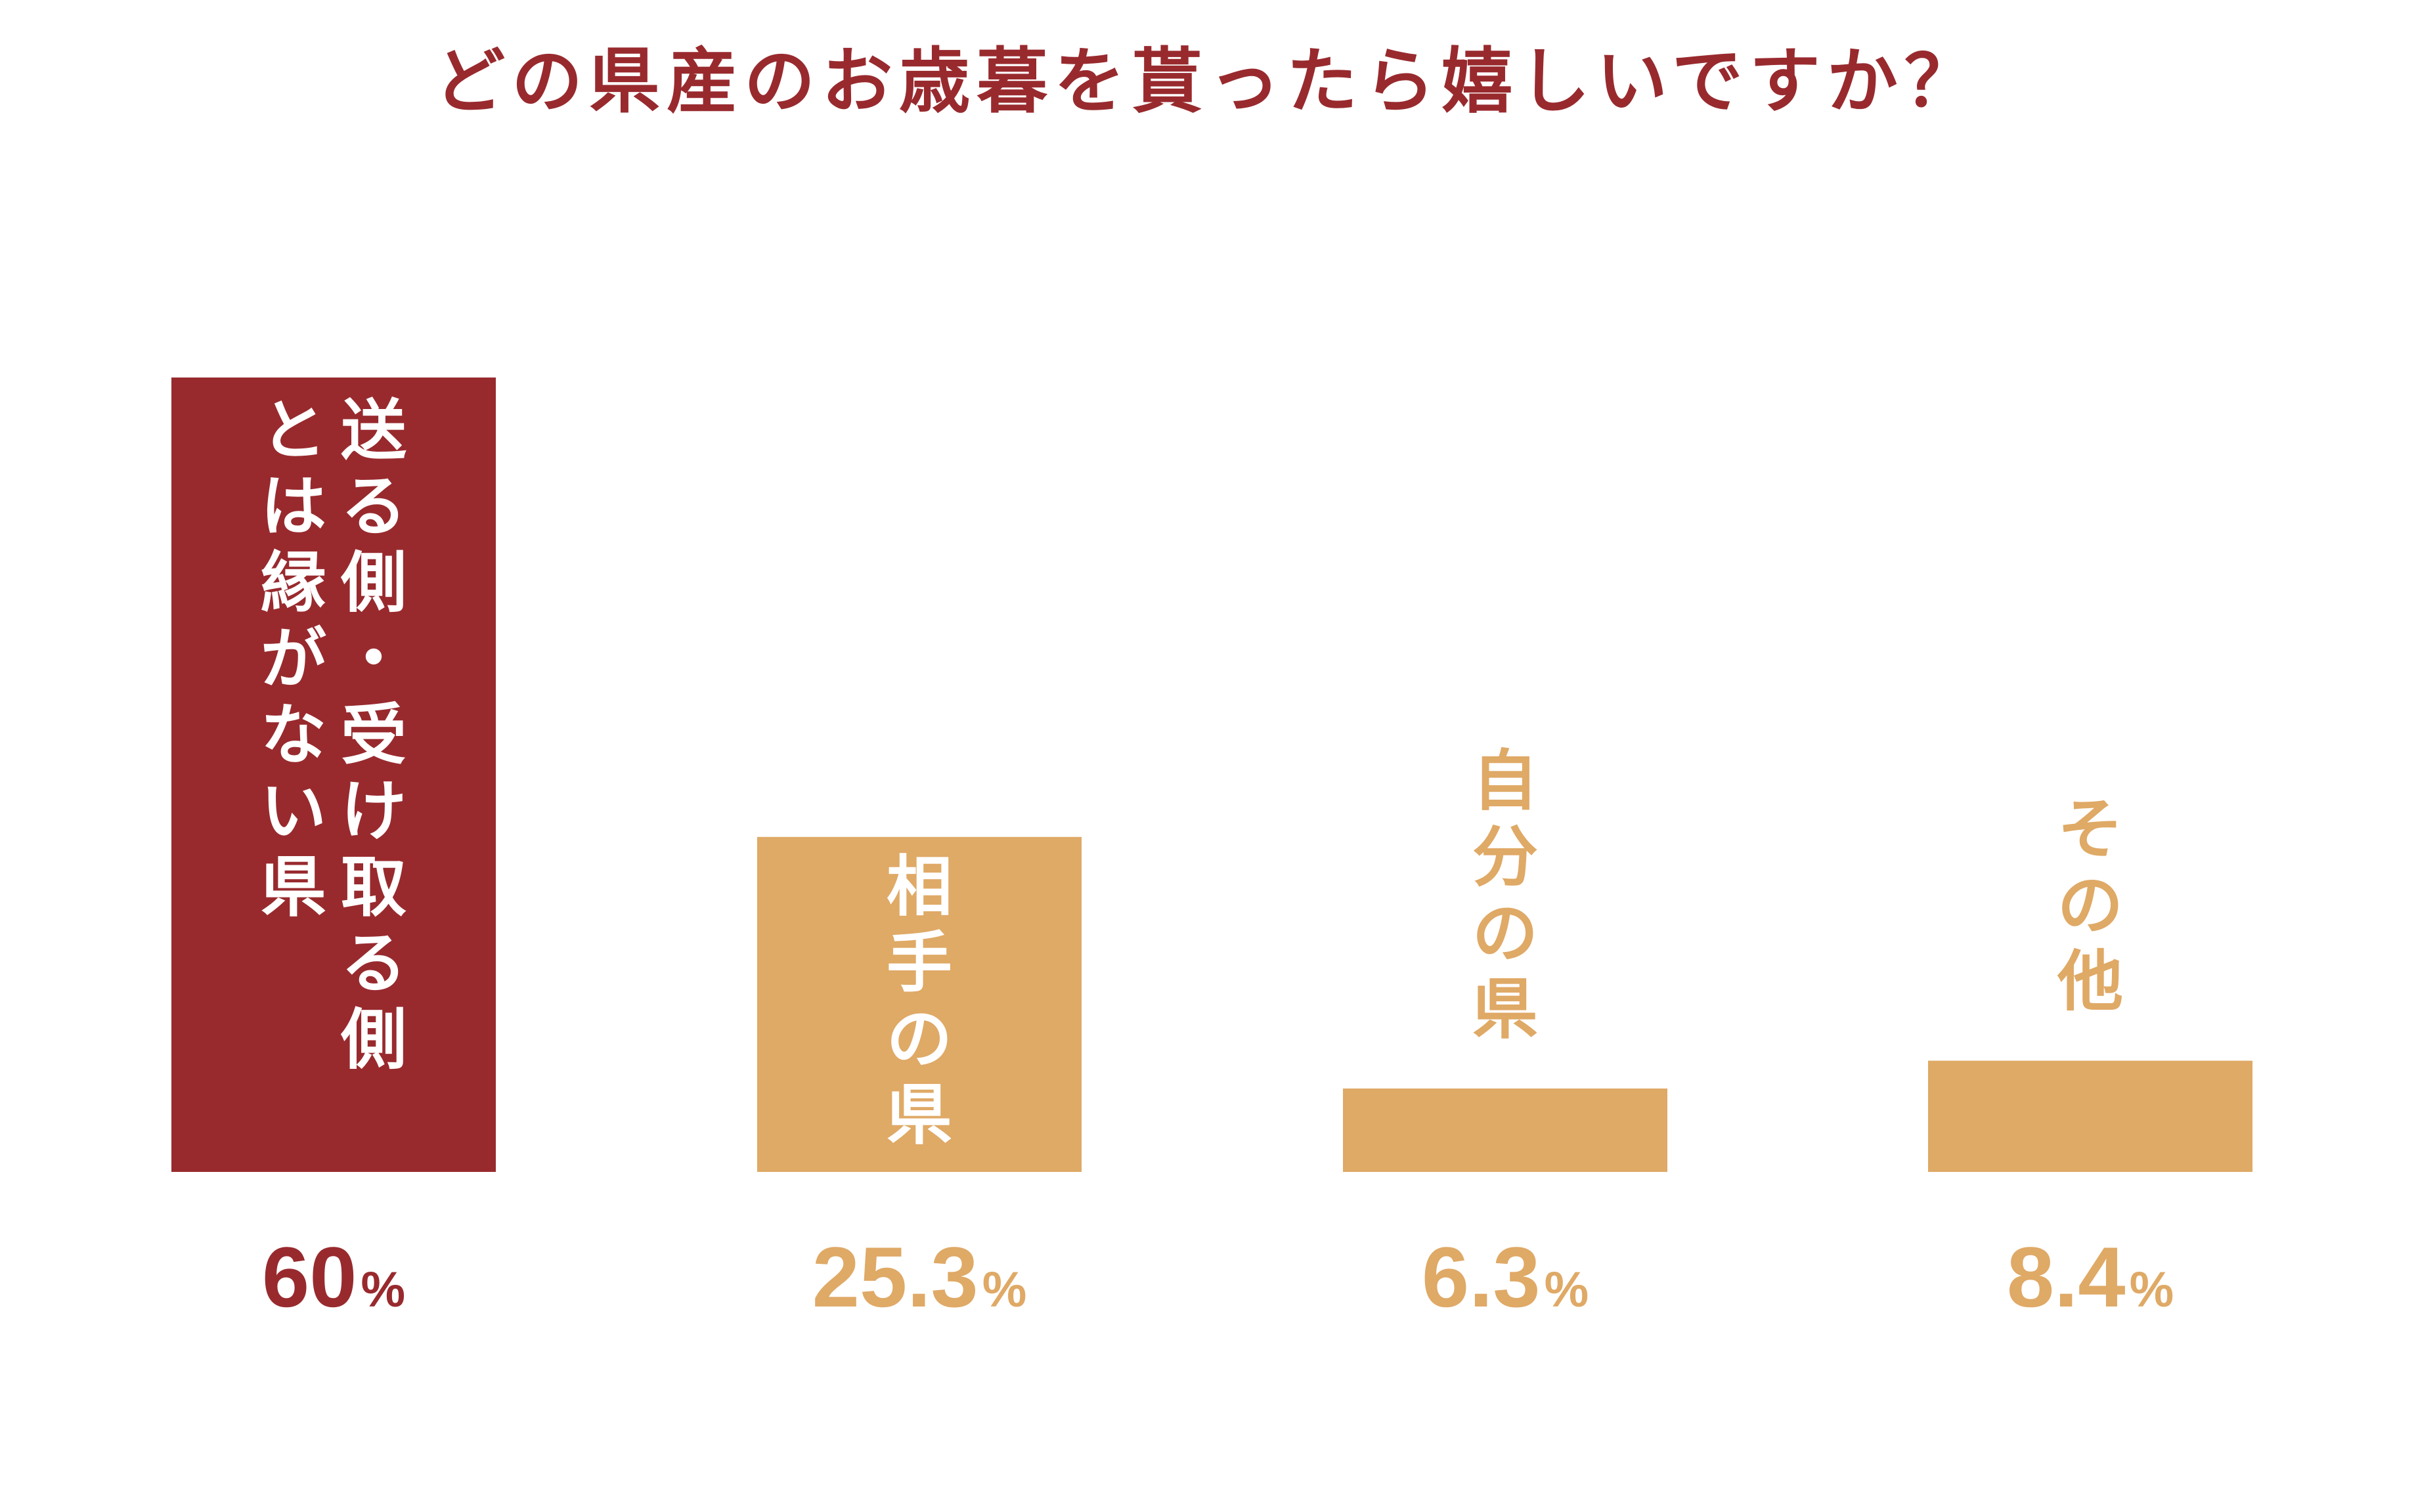 This screenshot has width=2416, height=1512. I want to click on category-label-char: 手, so click(919, 962).